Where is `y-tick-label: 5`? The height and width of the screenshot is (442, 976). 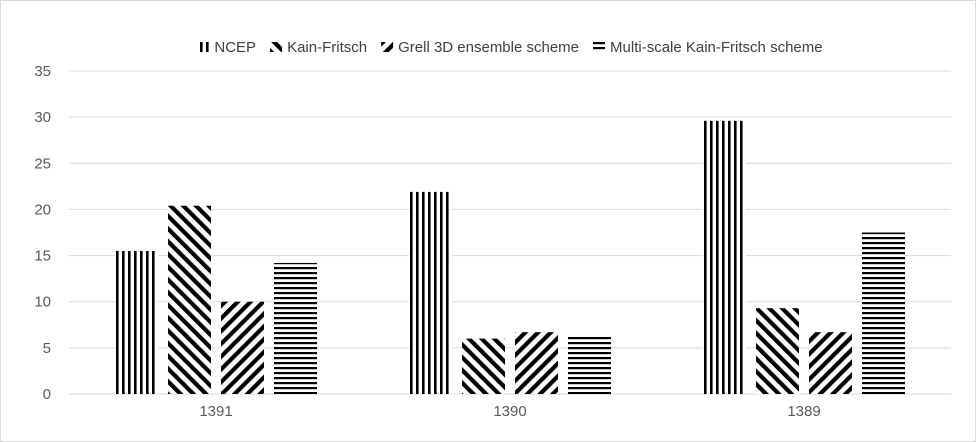
y-tick-label: 5 is located at coordinates (47, 348).